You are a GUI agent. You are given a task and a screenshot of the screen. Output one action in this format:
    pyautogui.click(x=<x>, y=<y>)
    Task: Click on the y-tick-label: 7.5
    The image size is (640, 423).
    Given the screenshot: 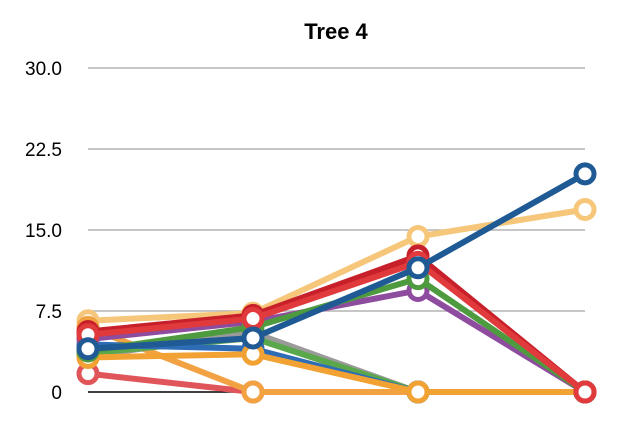 What is the action you would take?
    pyautogui.click(x=49, y=312)
    